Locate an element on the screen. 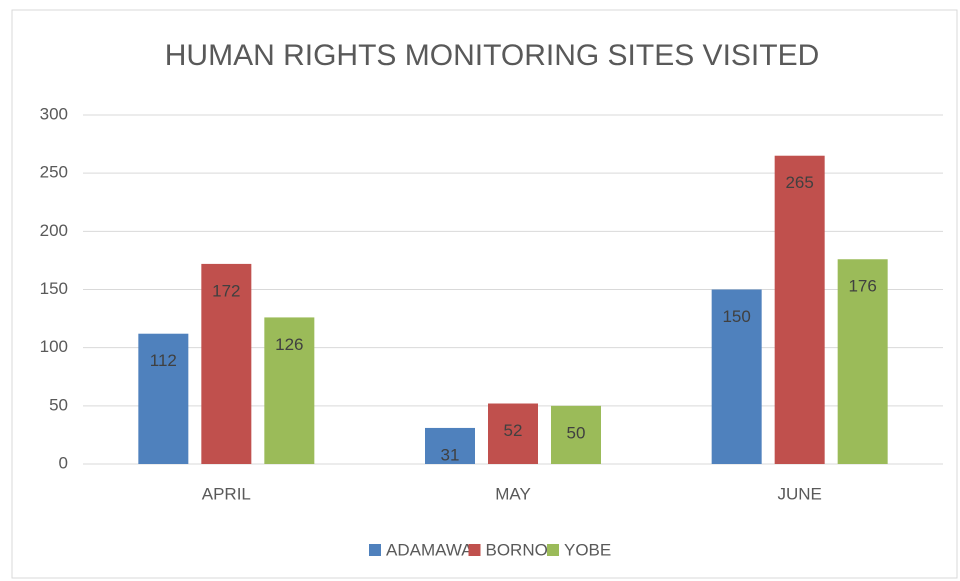  y-tick-label: 200 is located at coordinates (54, 230).